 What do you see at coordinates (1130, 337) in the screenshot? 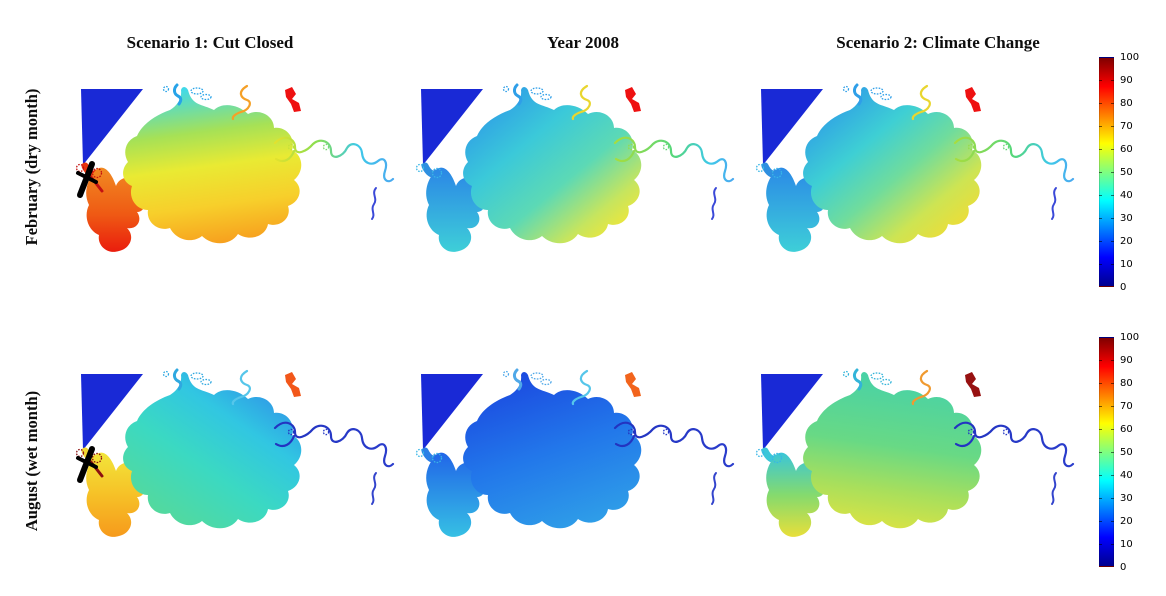
I see `colorbar-tick-label: 100` at bounding box center [1130, 337].